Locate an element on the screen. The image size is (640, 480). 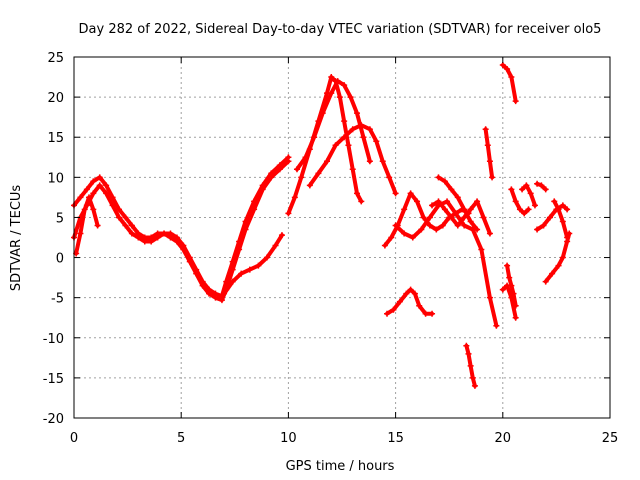
y-tick-label: 5 is located at coordinates (60, 218).